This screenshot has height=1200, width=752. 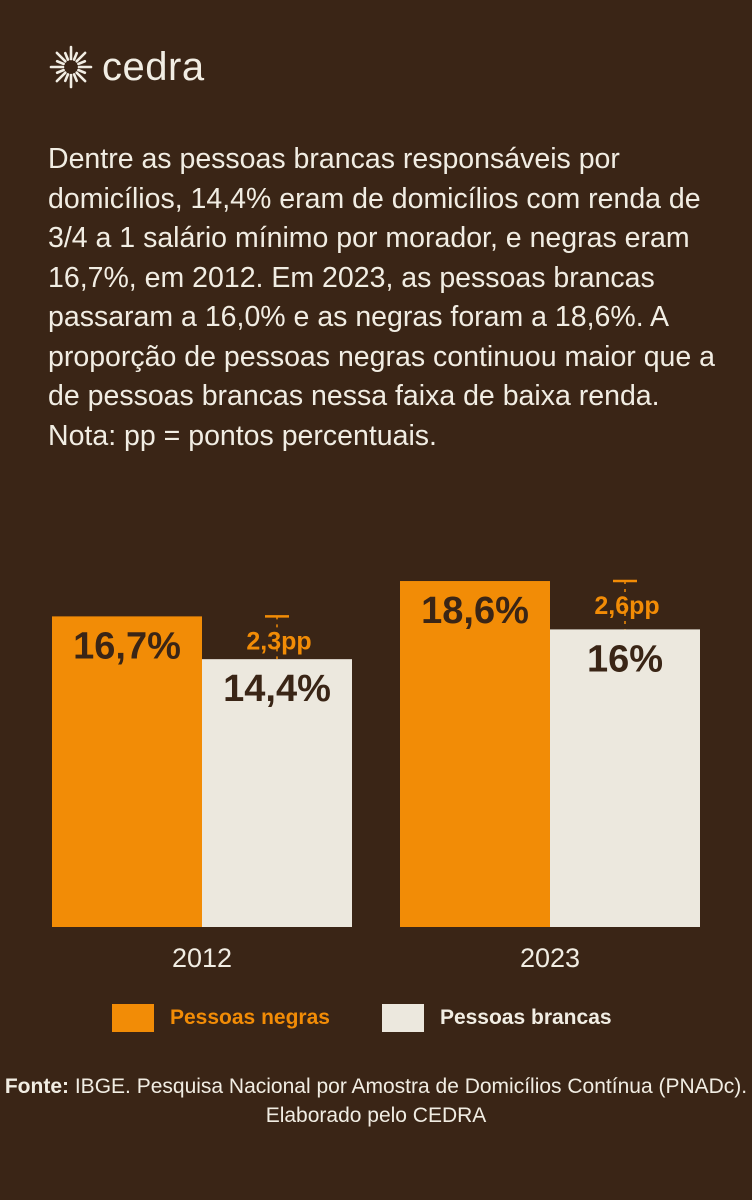 What do you see at coordinates (127, 771) in the screenshot?
I see `bar-negras-2012` at bounding box center [127, 771].